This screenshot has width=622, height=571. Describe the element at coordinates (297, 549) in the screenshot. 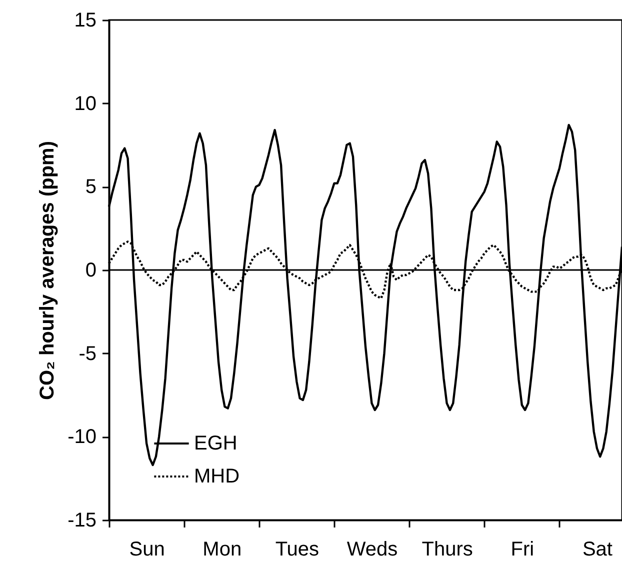

I see `x-tick-label: Tues` at that location.